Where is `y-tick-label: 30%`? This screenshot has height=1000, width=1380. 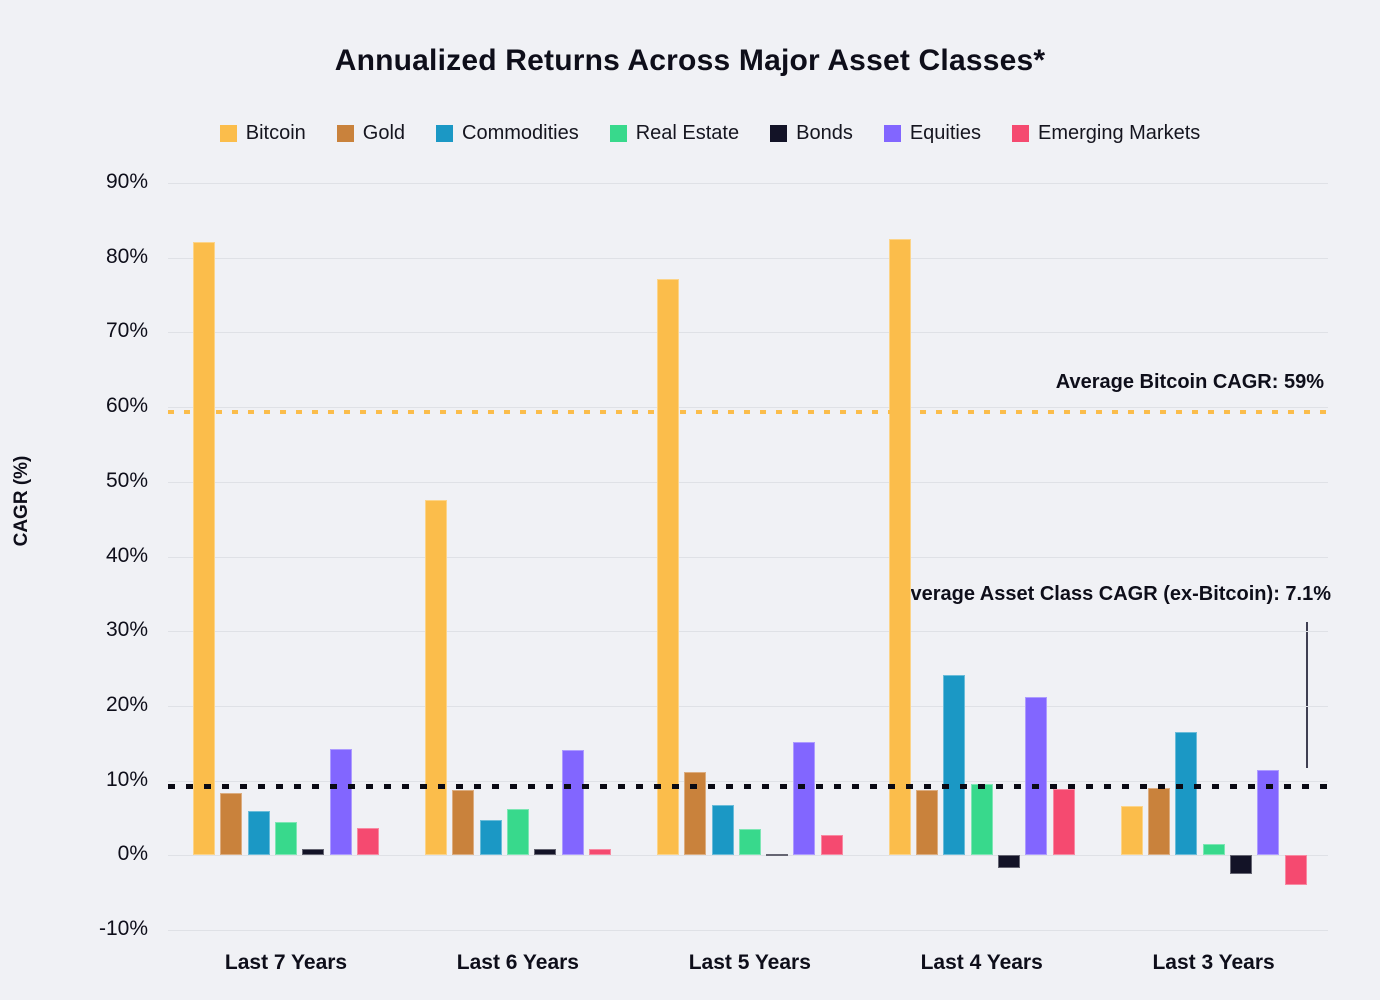 y-tick-label: 30% is located at coordinates (126, 630).